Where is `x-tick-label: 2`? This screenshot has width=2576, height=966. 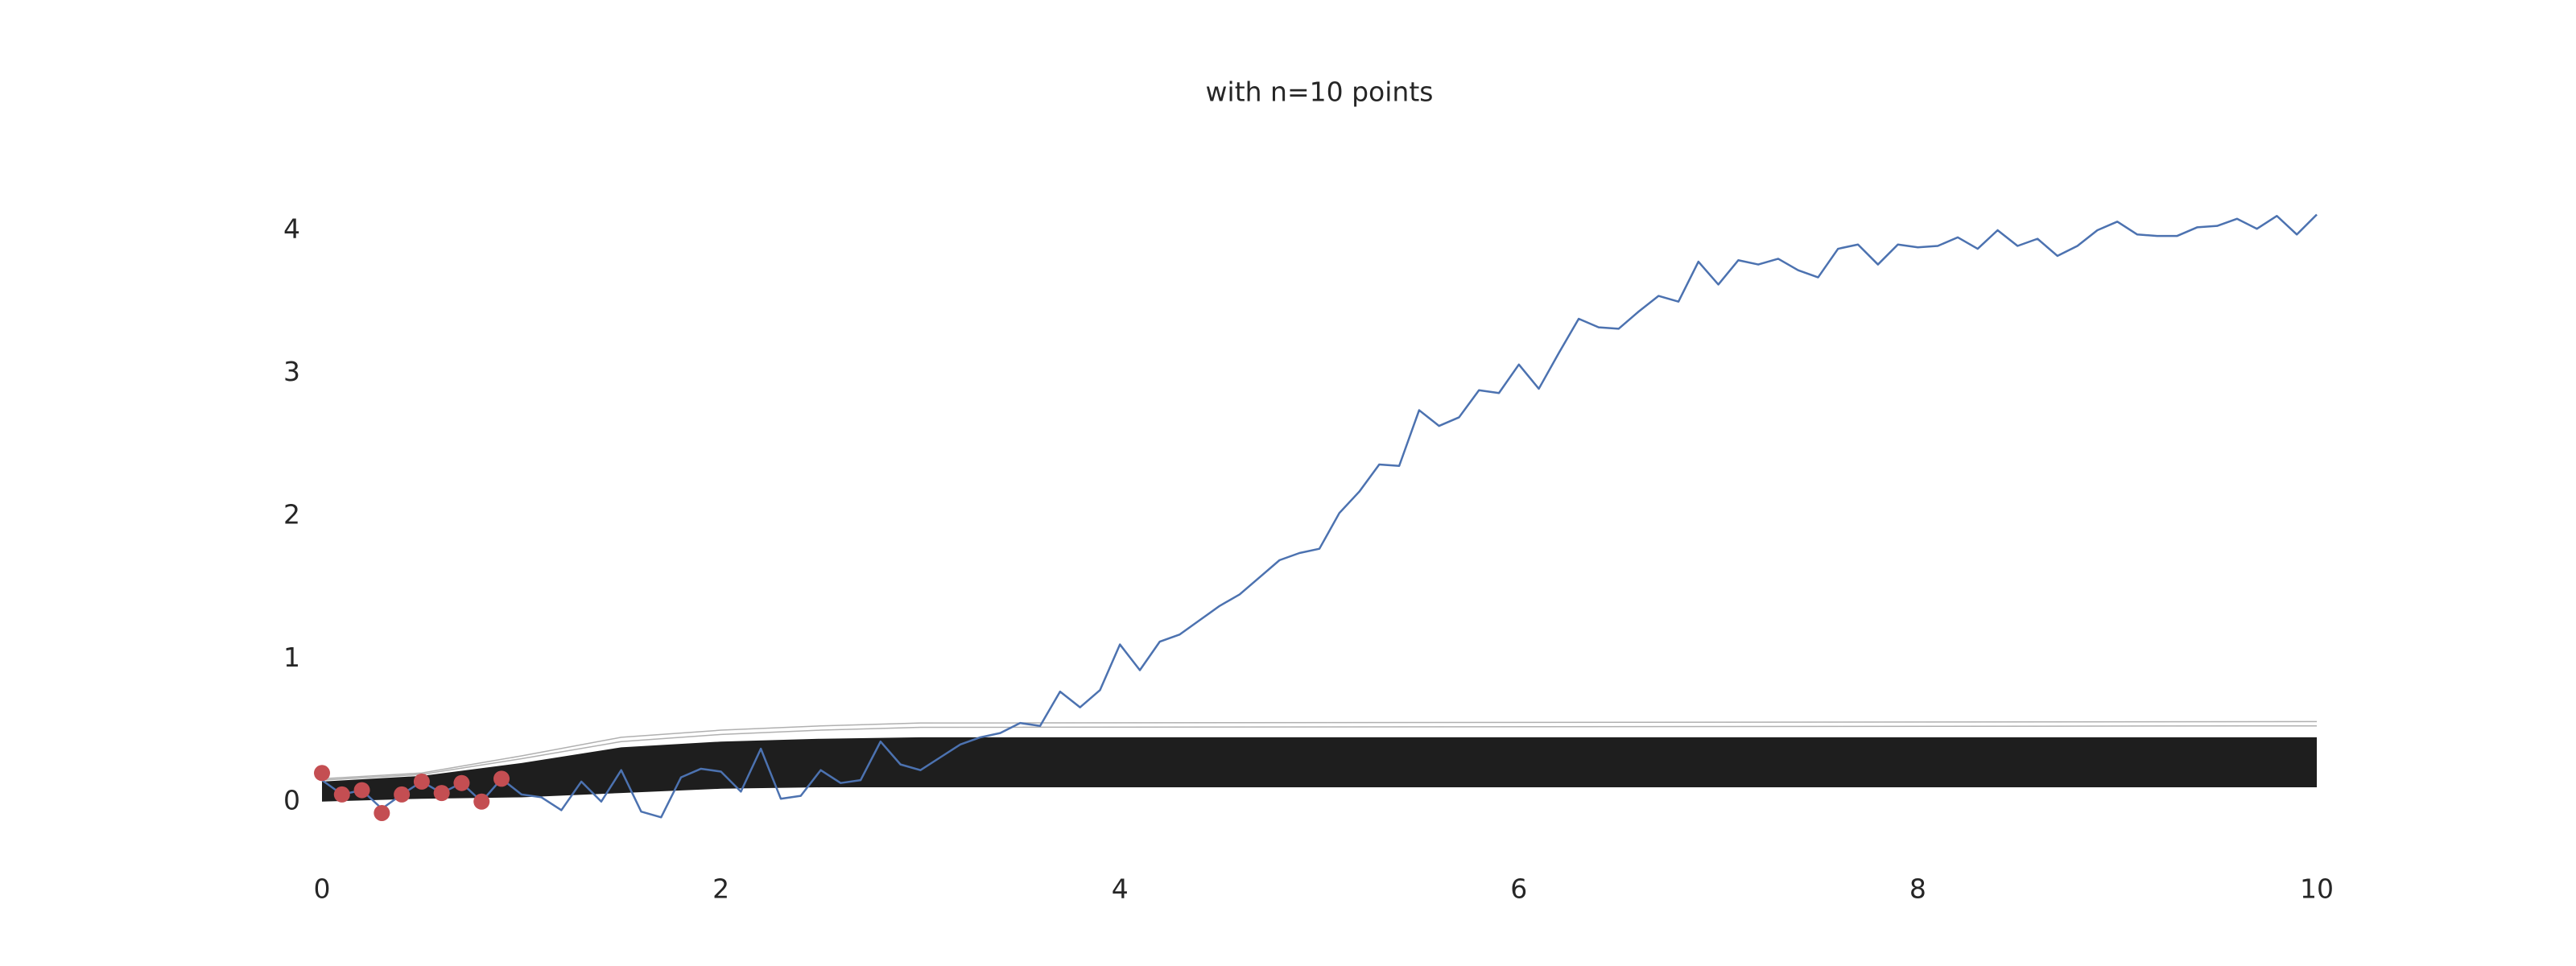 x-tick-label: 2 is located at coordinates (720, 889).